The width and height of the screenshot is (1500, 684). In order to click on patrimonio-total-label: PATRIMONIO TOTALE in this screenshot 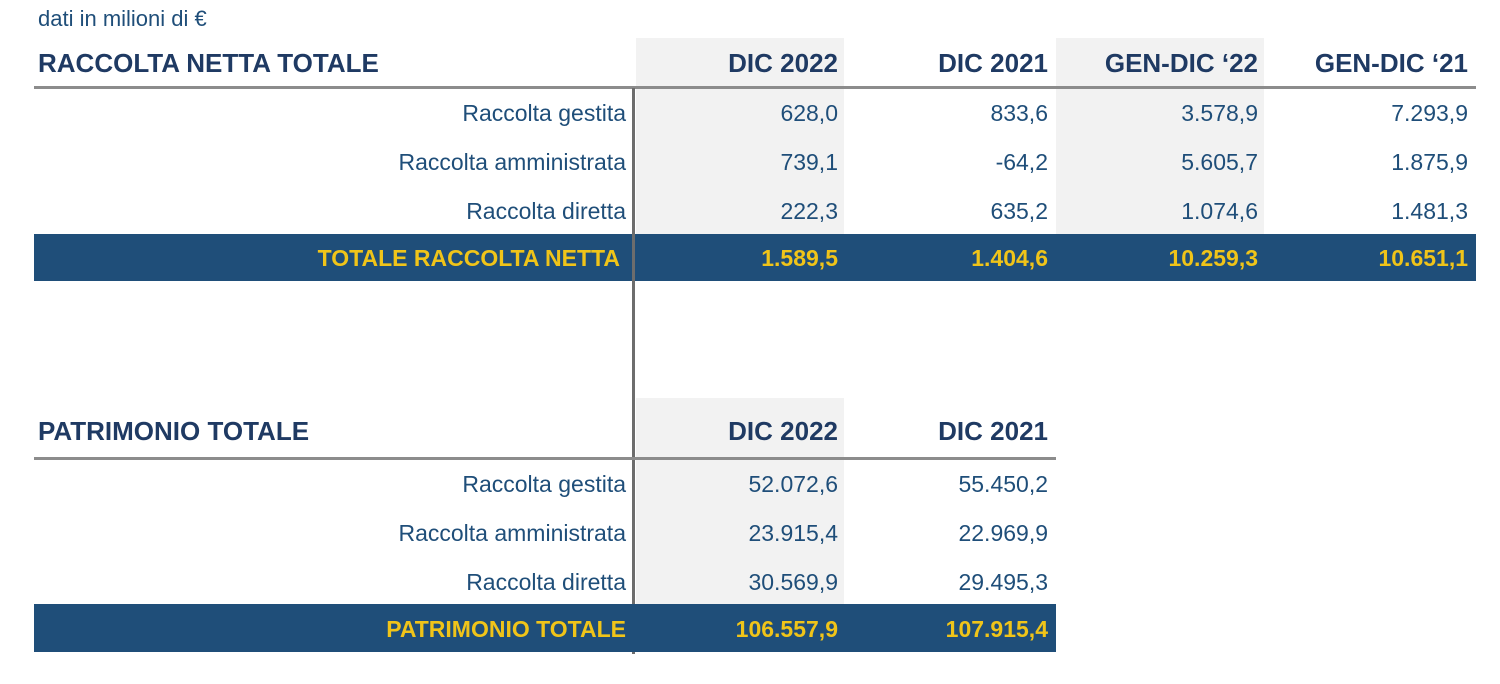, I will do `click(506, 629)`.